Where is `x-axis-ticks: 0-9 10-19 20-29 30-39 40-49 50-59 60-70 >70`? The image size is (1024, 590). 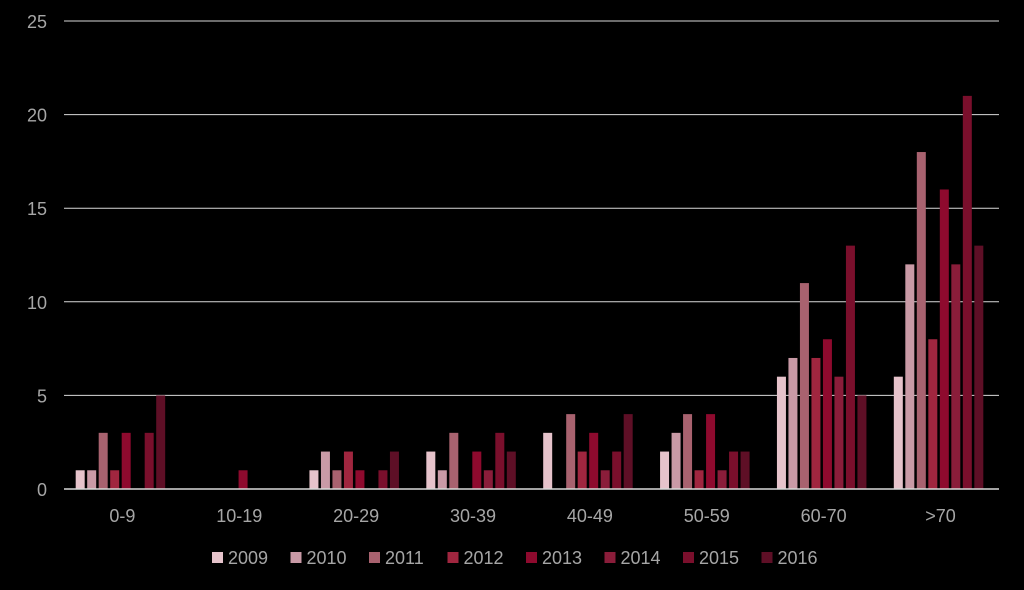
x-axis-ticks: 0-9 10-19 20-29 30-39 40-49 50-59 60-70 >70 is located at coordinates (532, 516).